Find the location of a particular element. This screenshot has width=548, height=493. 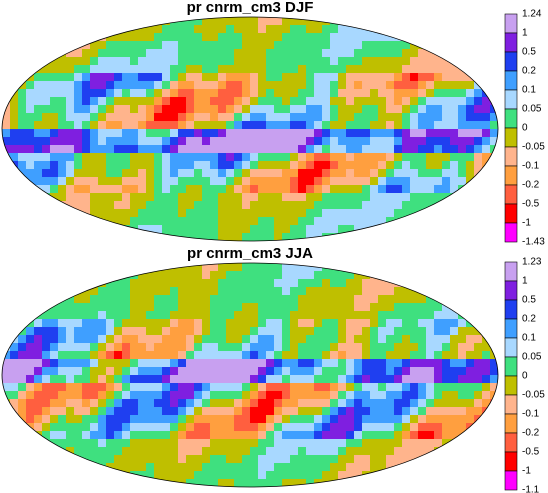

colorbar-label: 1 is located at coordinates (525, 281).